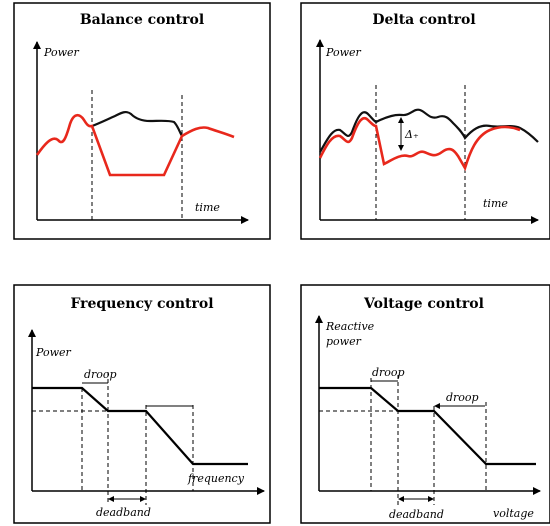 This screenshot has height=526, width=550. Describe the element at coordinates (61, 52) in the screenshot. I see `balance-y-label: Power` at that location.